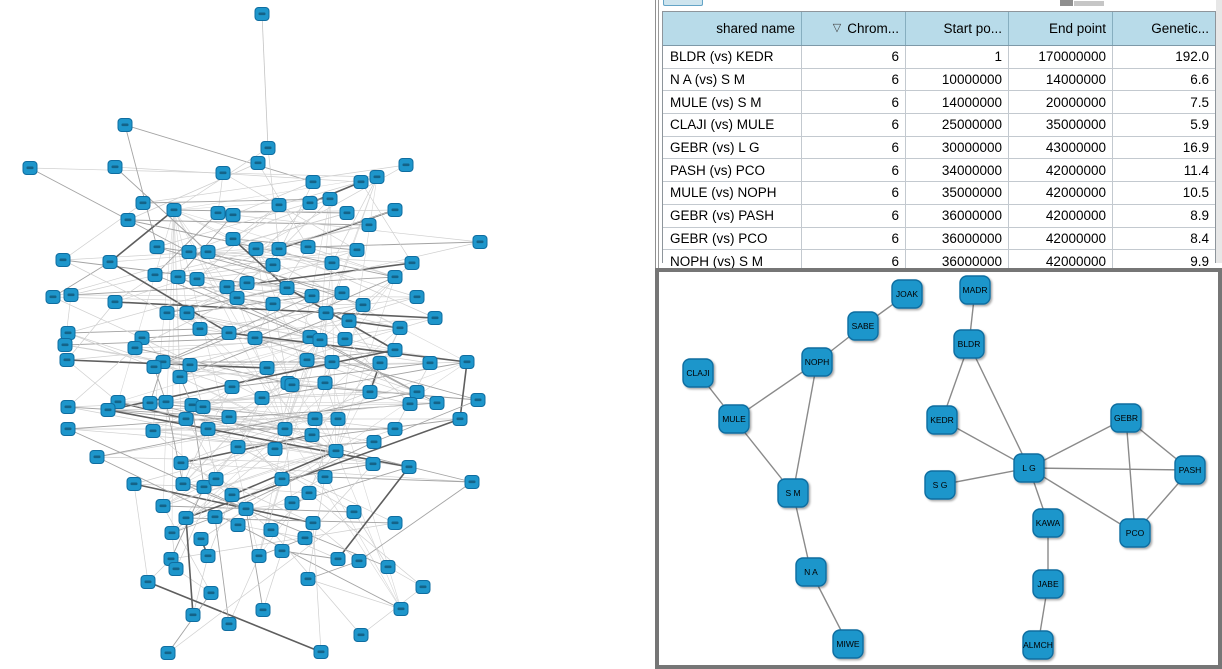 This screenshot has height=669, width=1222. Describe the element at coordinates (907, 294) in the screenshot. I see `detail-node-joak: JOAK` at that location.